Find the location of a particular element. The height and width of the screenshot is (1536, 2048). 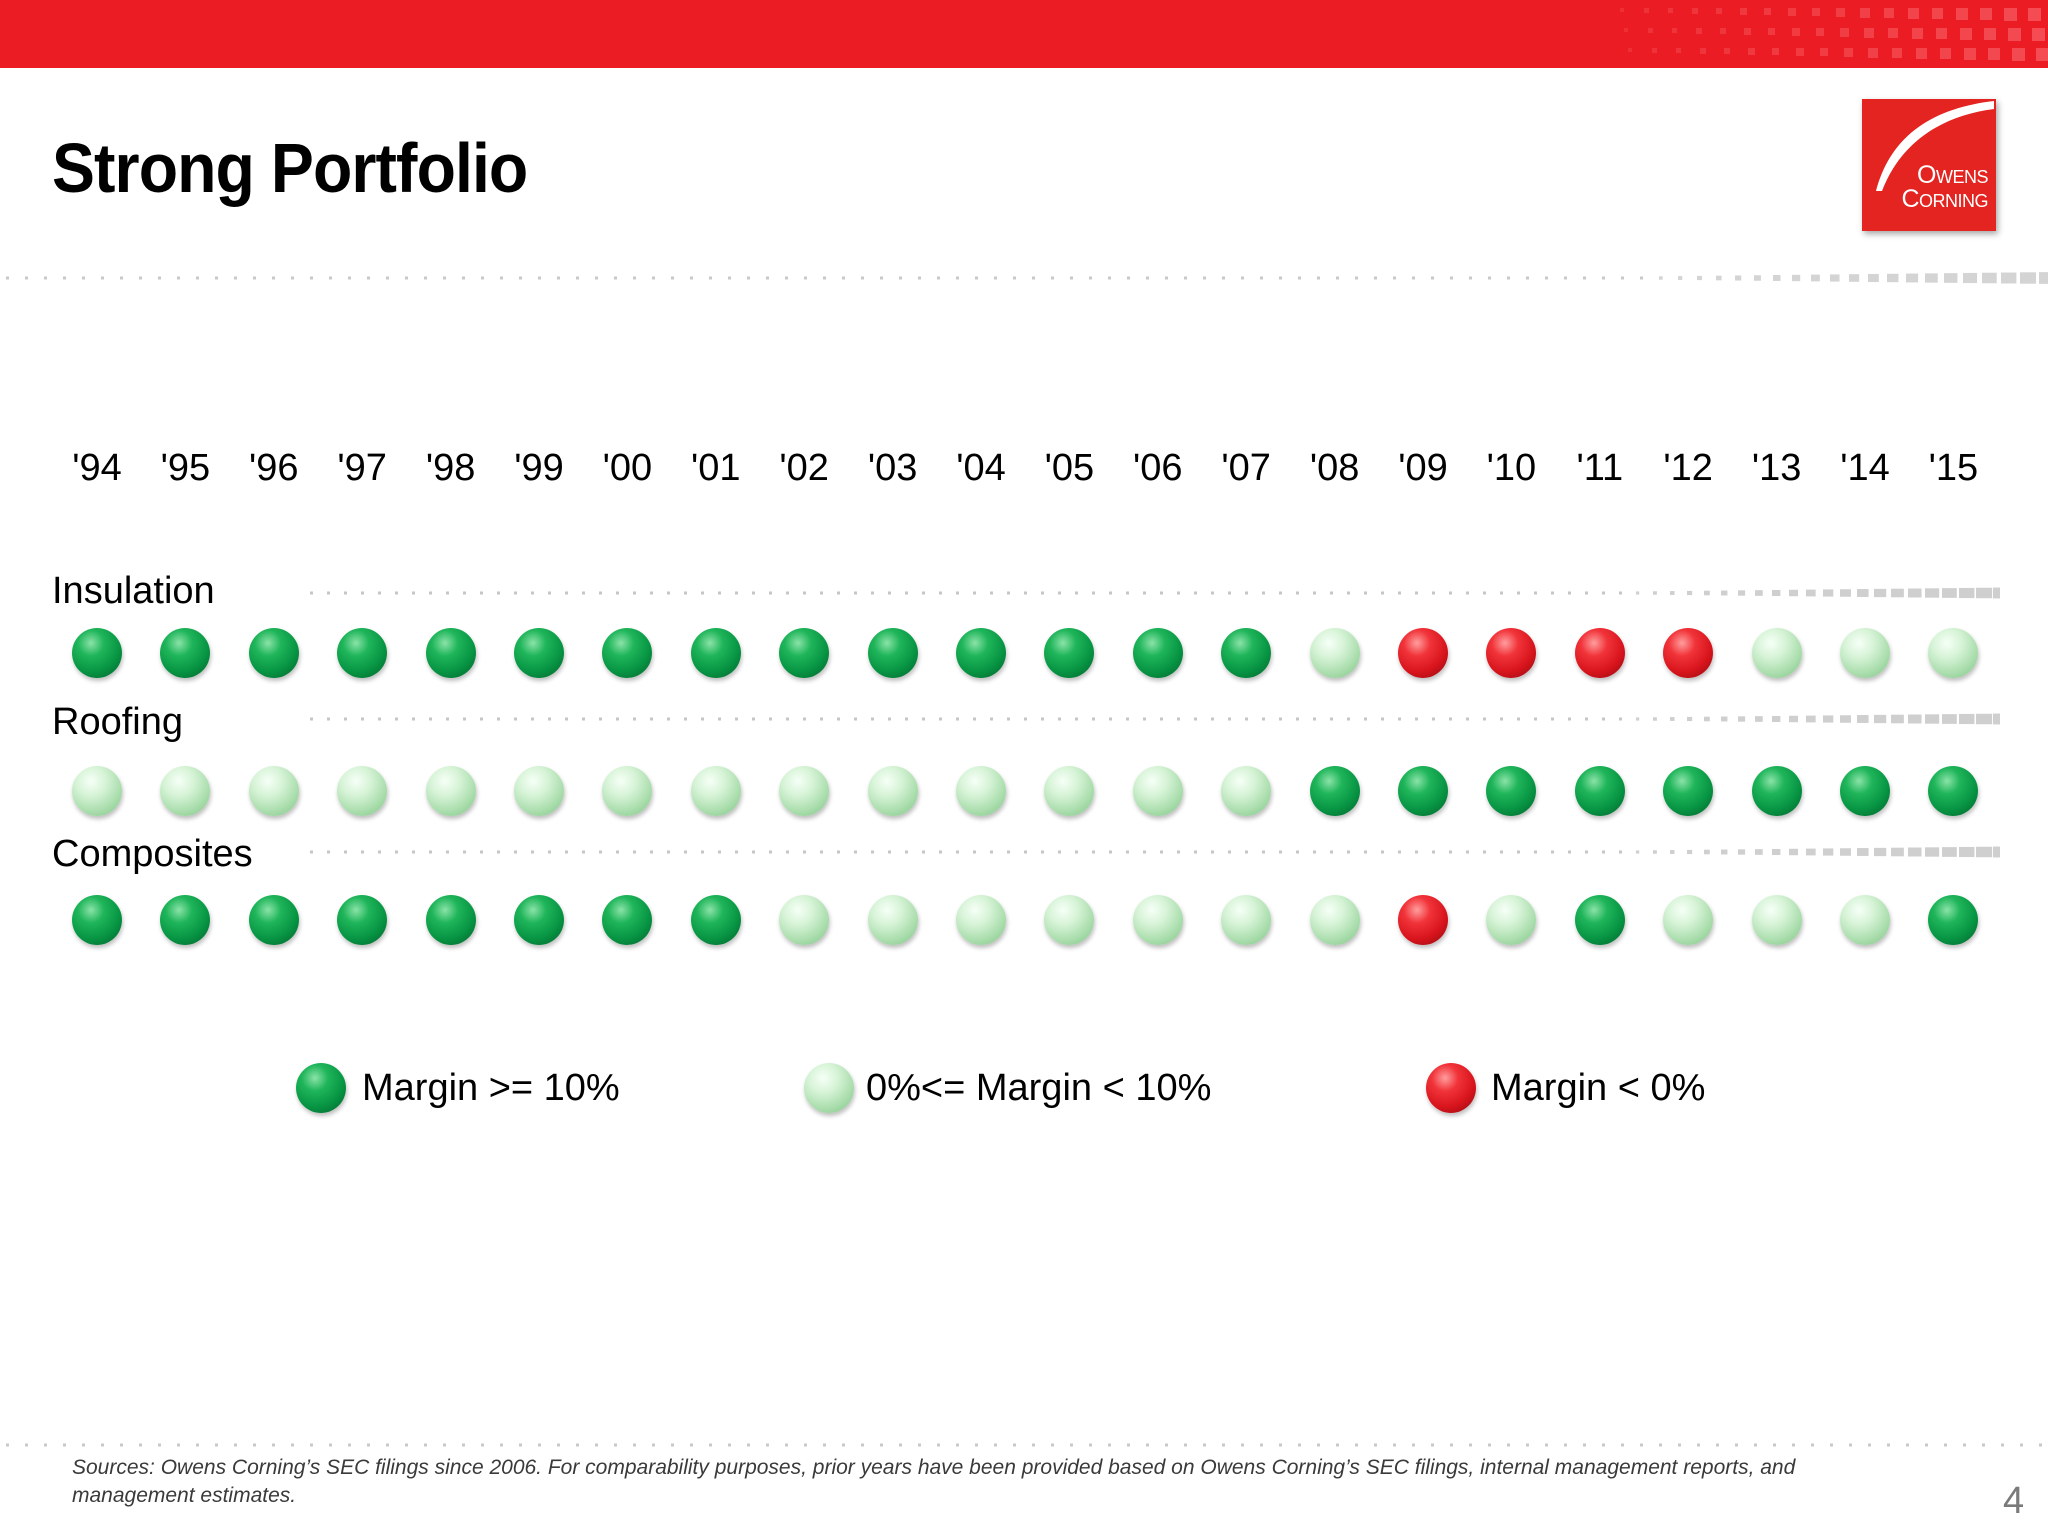

year-label: '11 is located at coordinates (1600, 468).